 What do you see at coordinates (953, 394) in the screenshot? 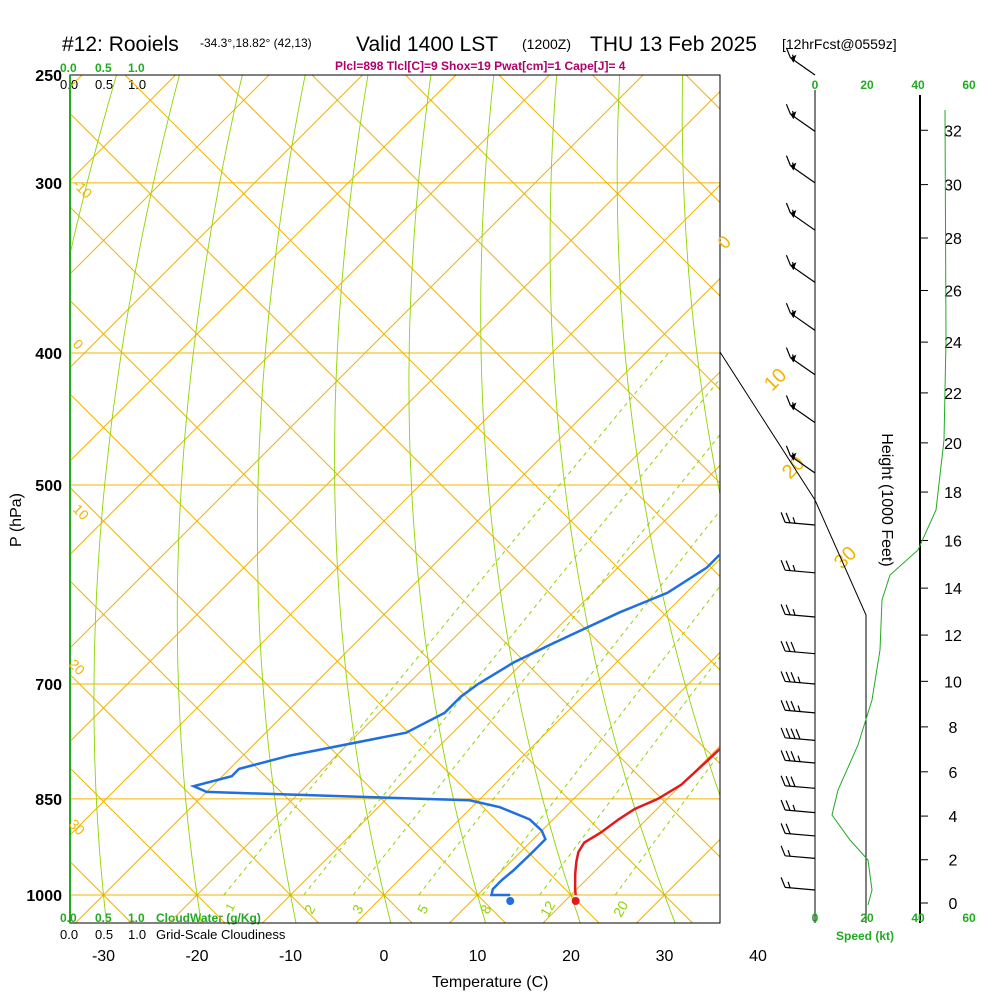
I see `height-tick-22: 22` at bounding box center [953, 394].